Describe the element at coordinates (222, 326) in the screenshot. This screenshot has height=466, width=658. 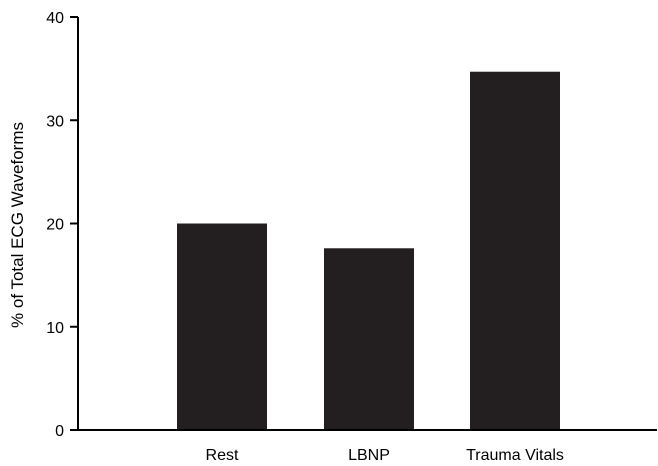
I see `bar-rest` at that location.